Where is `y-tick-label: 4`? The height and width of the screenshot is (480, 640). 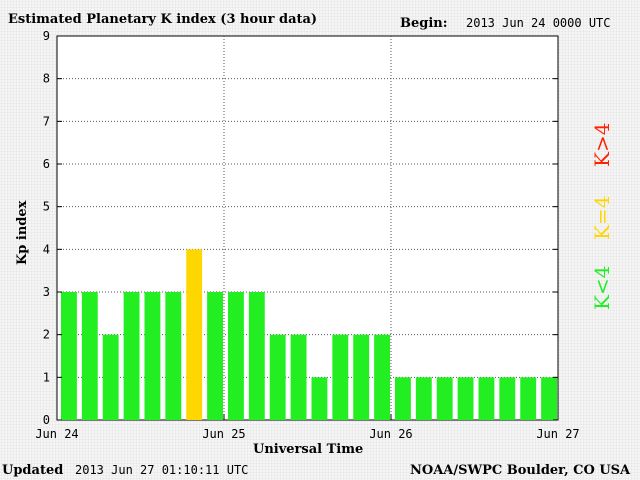 y-tick-label: 4 is located at coordinates (46, 249).